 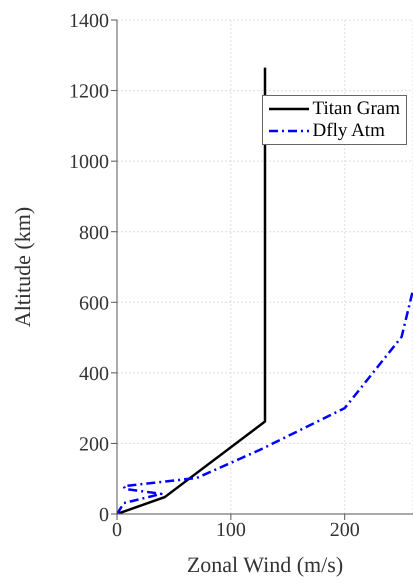 I want to click on x-tick-label: 100, so click(x=231, y=530).